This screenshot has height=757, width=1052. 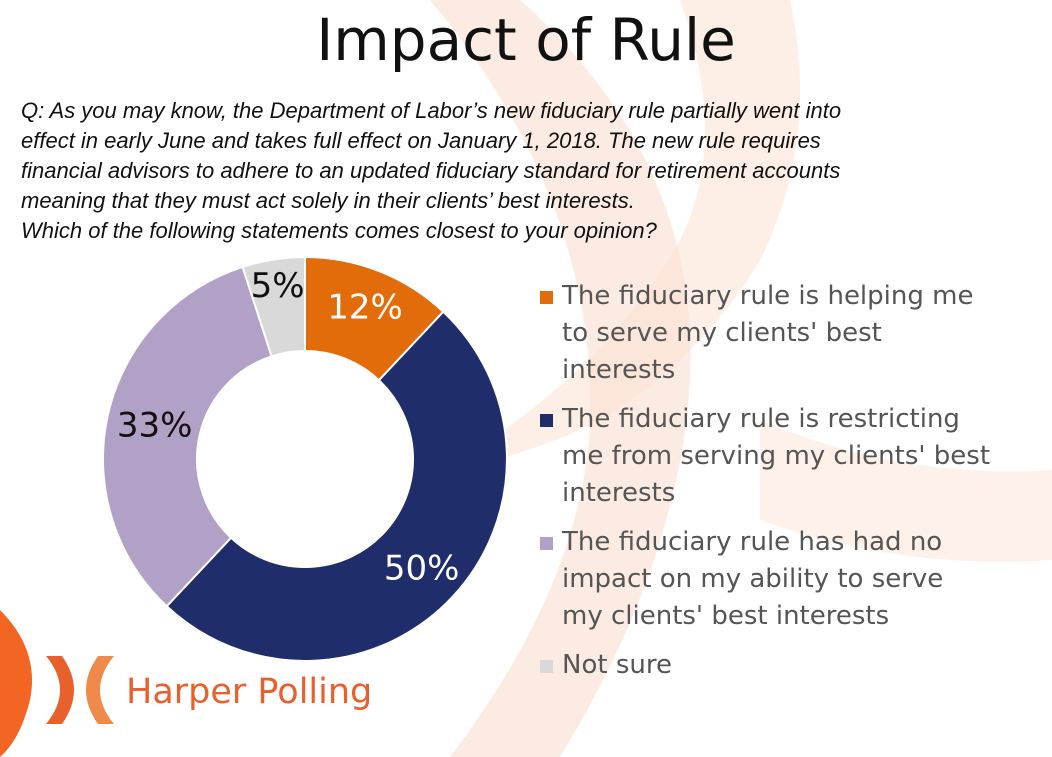 I want to click on harper-polling-logo: Harper Polling, so click(x=206, y=690).